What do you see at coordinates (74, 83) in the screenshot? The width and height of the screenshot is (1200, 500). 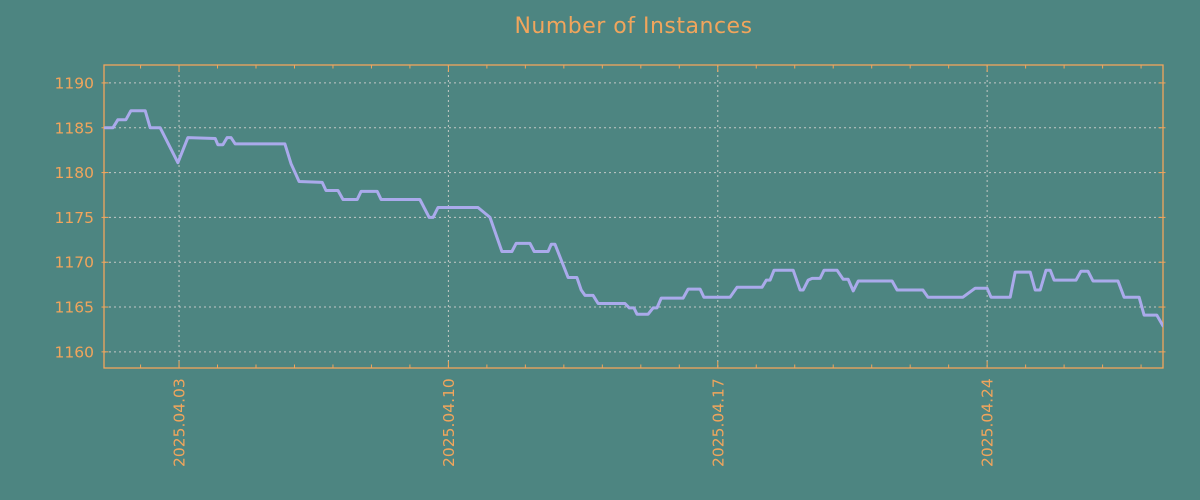 I see `y-tick-label: 1190` at bounding box center [74, 83].